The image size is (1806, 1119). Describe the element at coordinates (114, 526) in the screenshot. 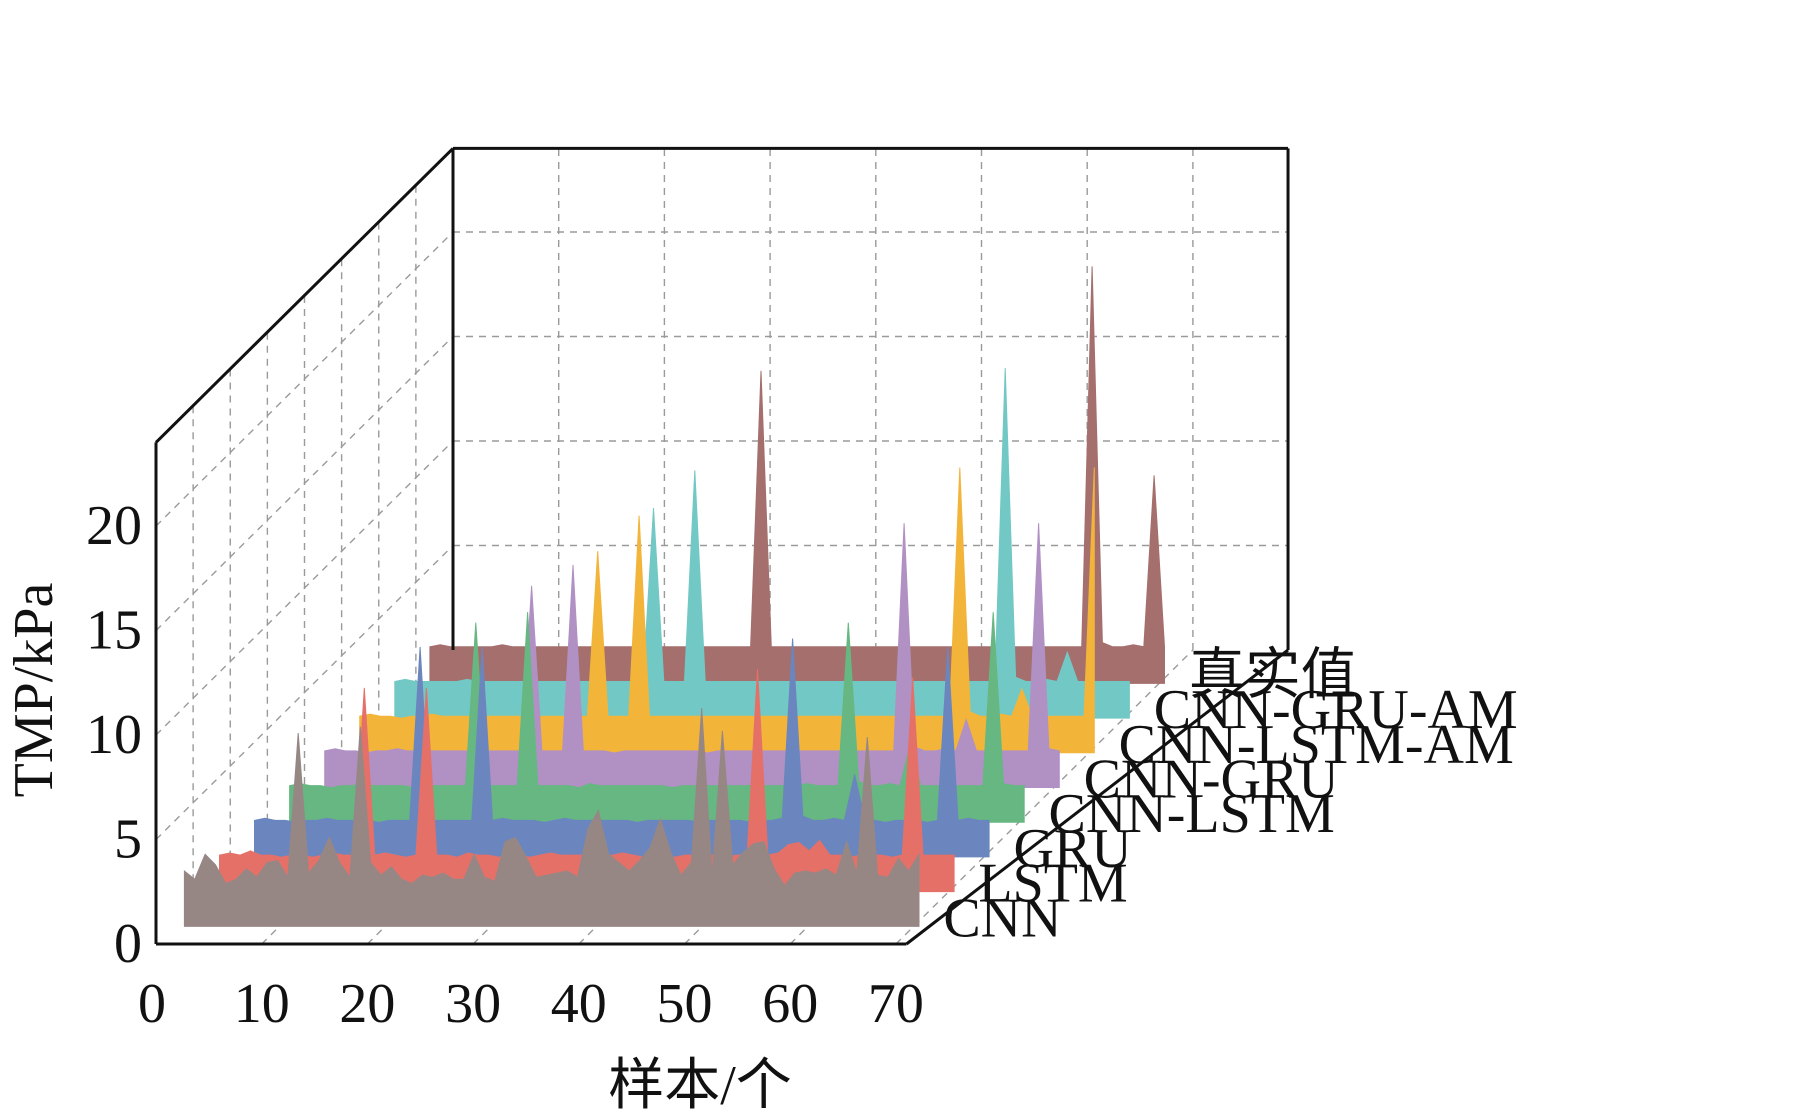

I see `y-tick-label: 20` at that location.